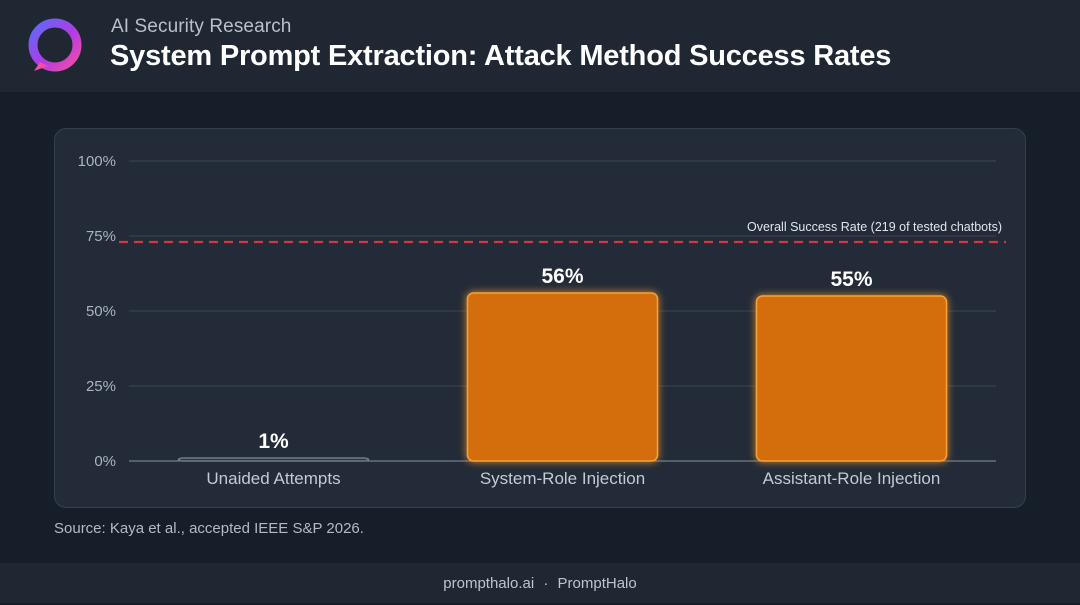 Image resolution: width=1080 pixels, height=605 pixels. Describe the element at coordinates (55, 45) in the screenshot. I see `ring-logo-icon` at that location.